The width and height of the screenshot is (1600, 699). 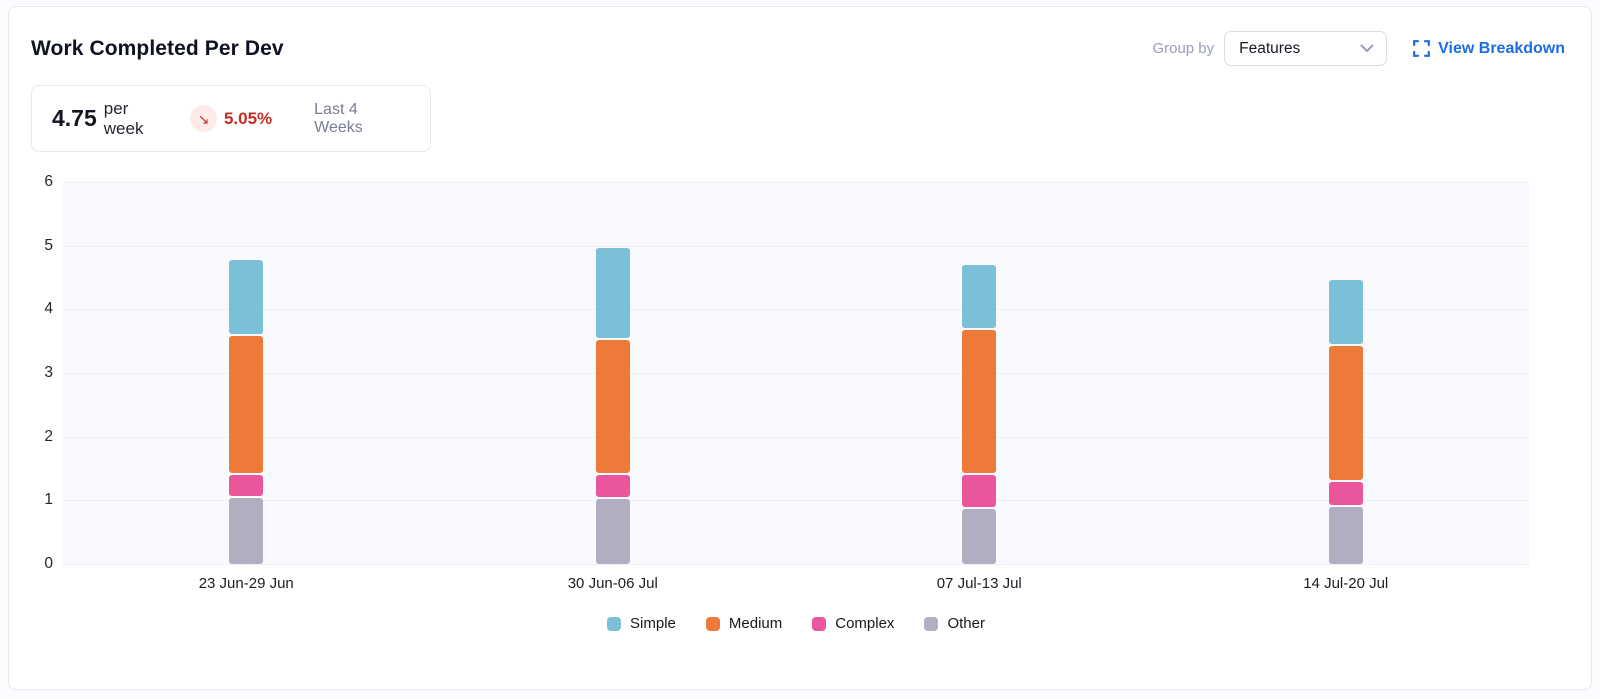 I want to click on x-tick-label: 23 Jun-29 Jun, so click(x=246, y=583).